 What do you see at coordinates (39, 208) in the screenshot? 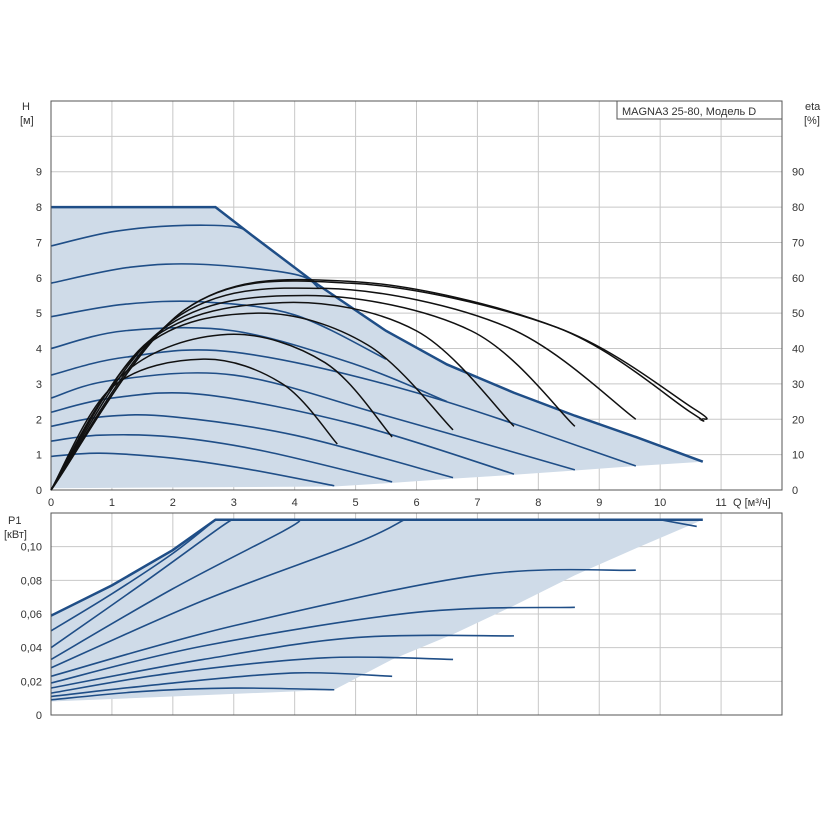
I see `y-tick-label: 8` at bounding box center [39, 208].